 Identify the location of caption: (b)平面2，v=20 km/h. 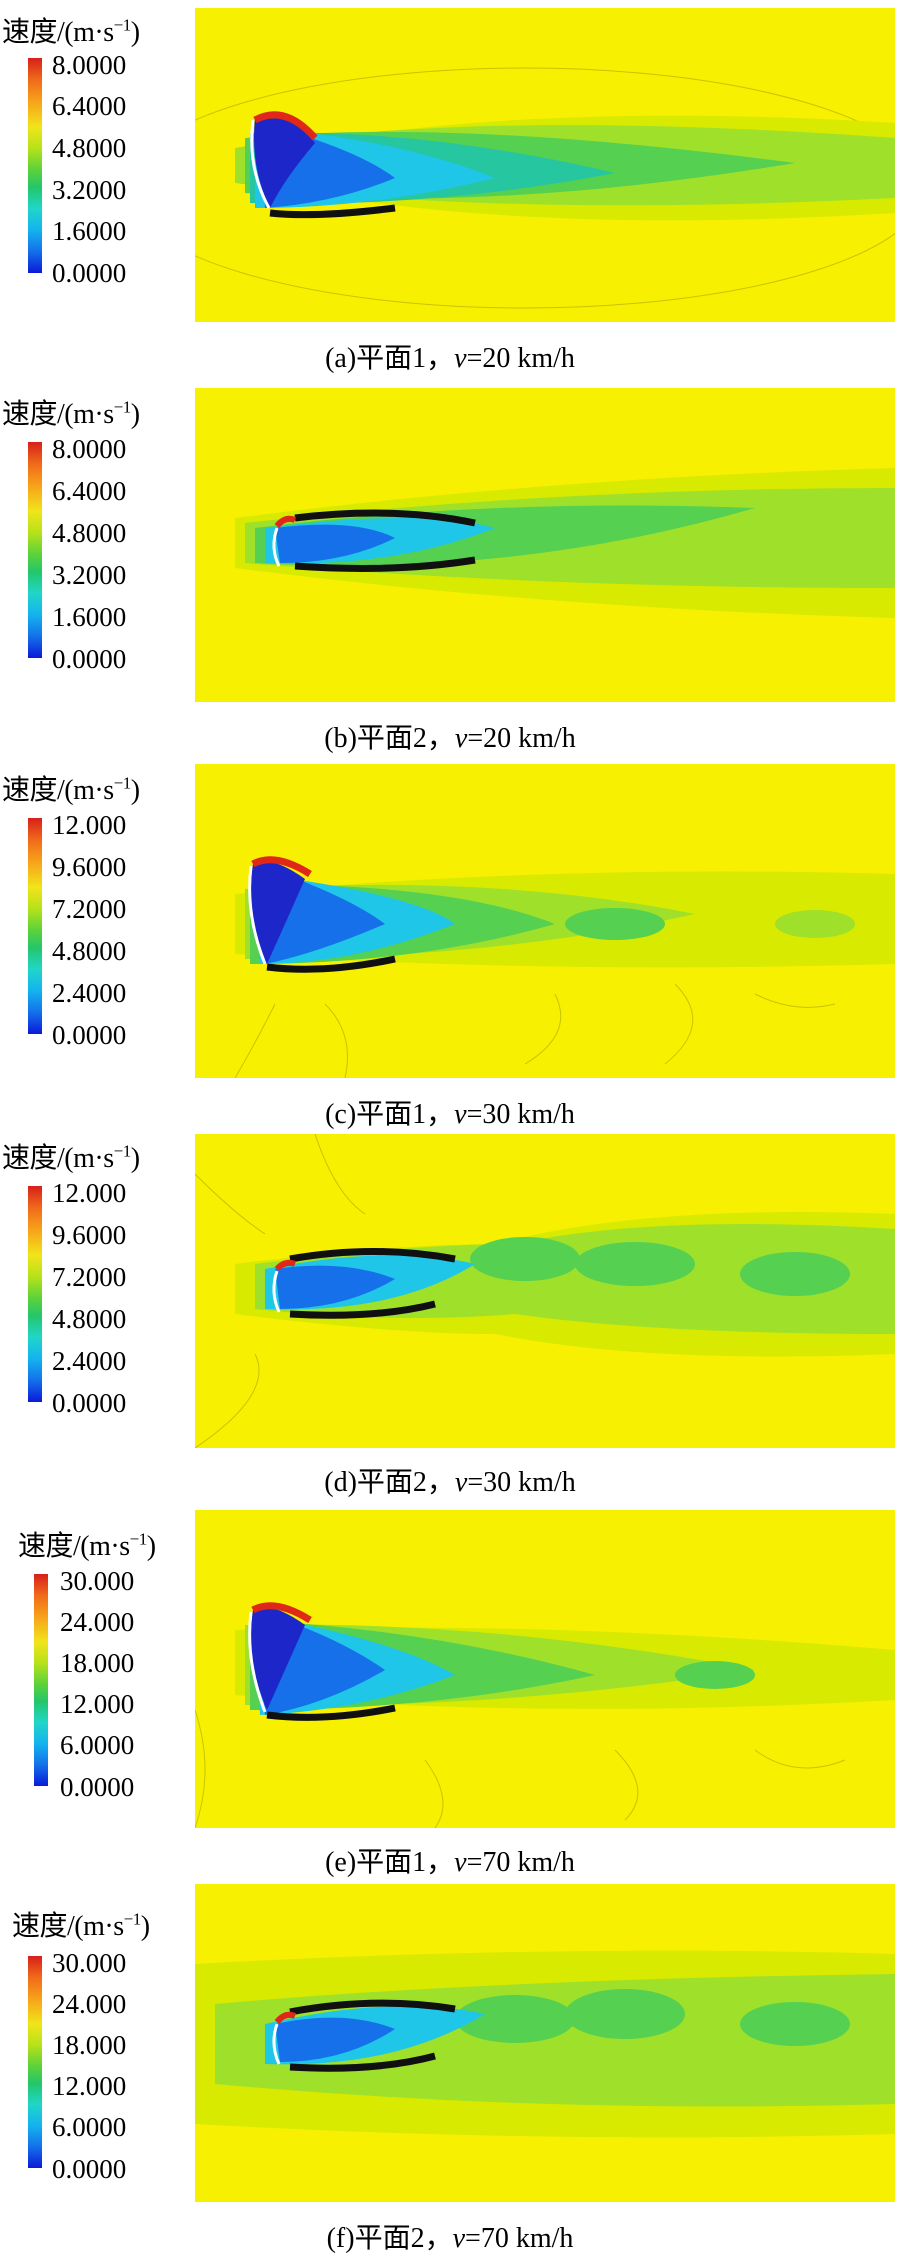
(450, 738).